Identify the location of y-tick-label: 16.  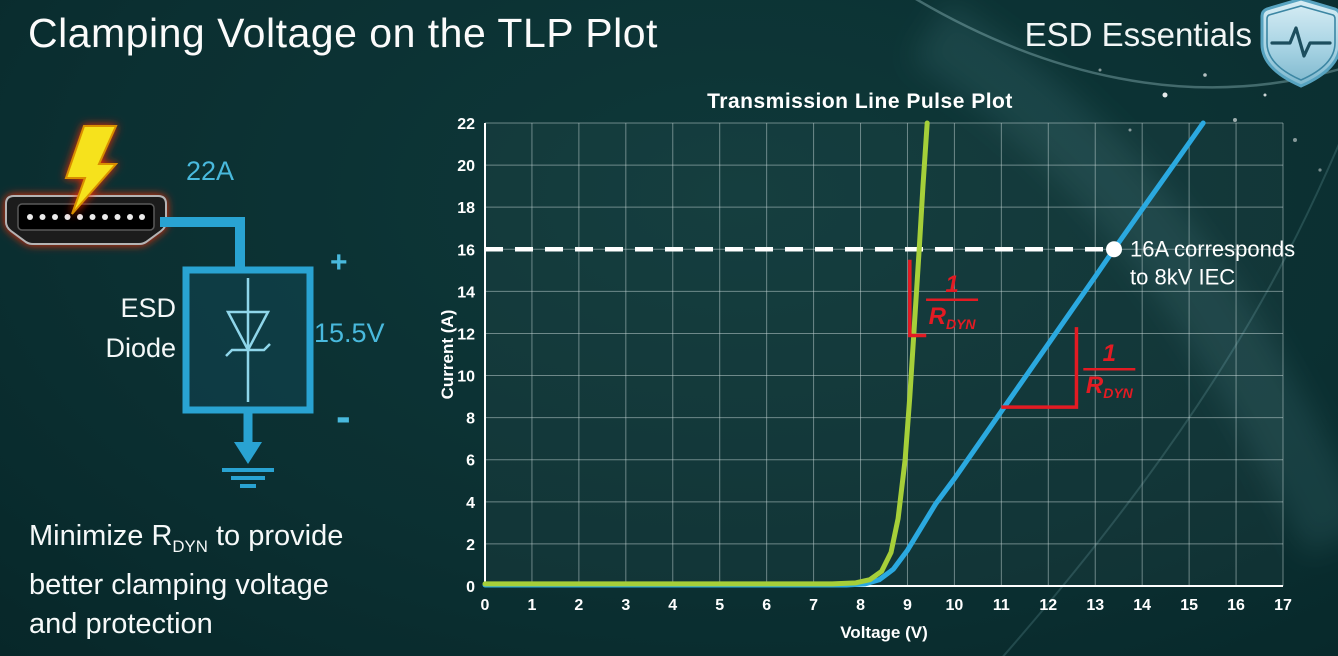
(466, 250).